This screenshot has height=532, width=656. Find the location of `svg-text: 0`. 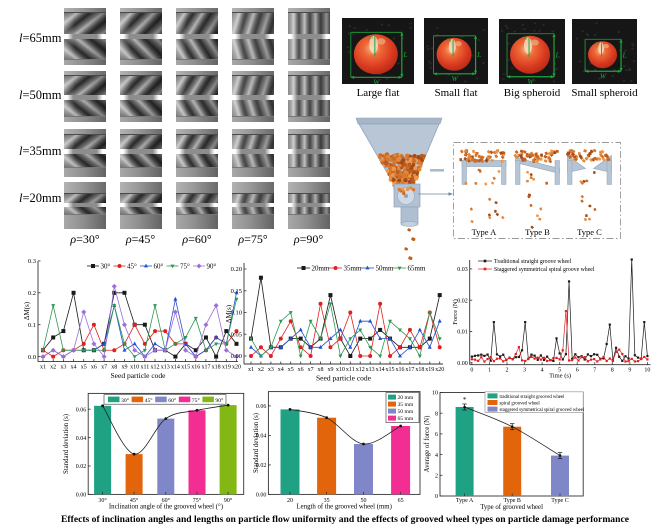

svg-text: 0 is located at coordinates (471, 371).